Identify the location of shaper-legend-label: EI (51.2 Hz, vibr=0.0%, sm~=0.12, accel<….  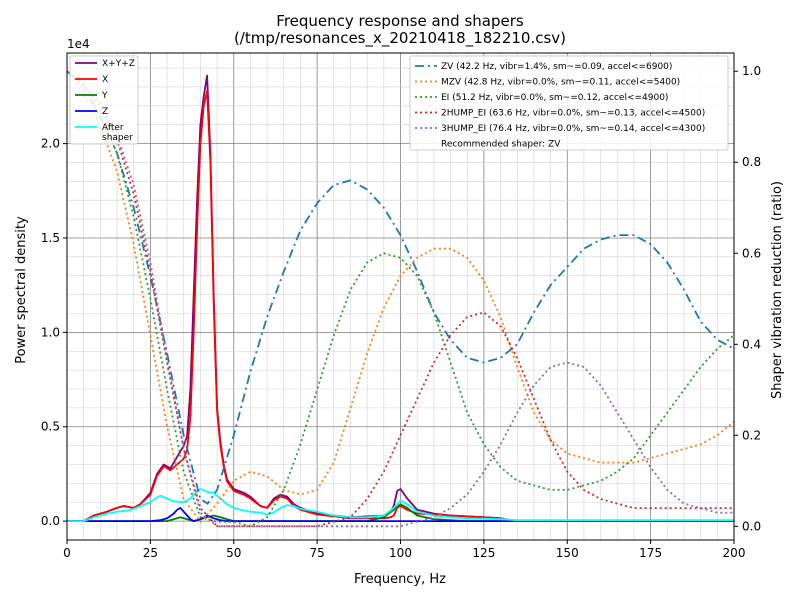
(554, 98).